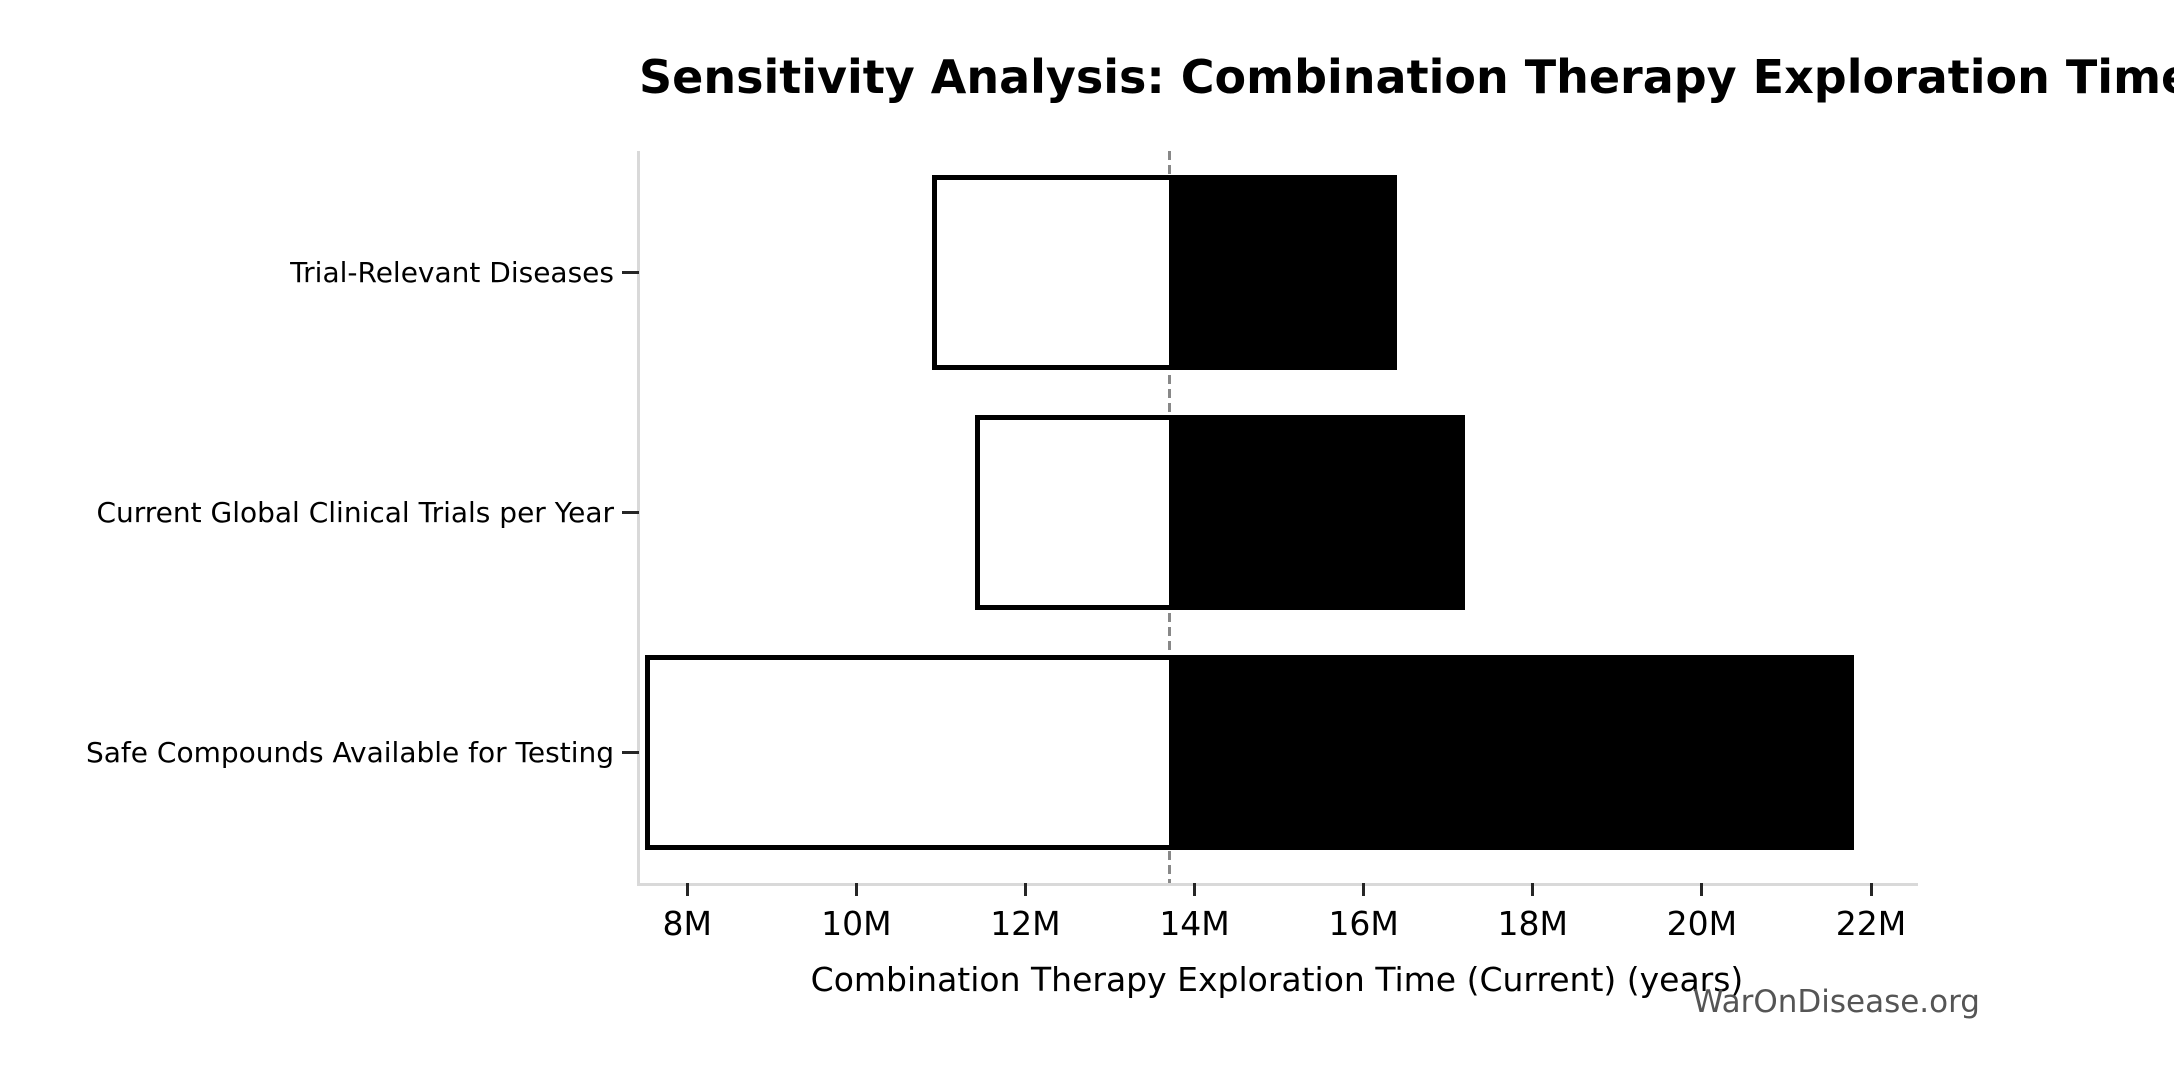  Describe the element at coordinates (355, 512) in the screenshot. I see `y-axis-label-current-global-clinical-trials-per-year: Current Global Clinical Trials per Year` at that location.